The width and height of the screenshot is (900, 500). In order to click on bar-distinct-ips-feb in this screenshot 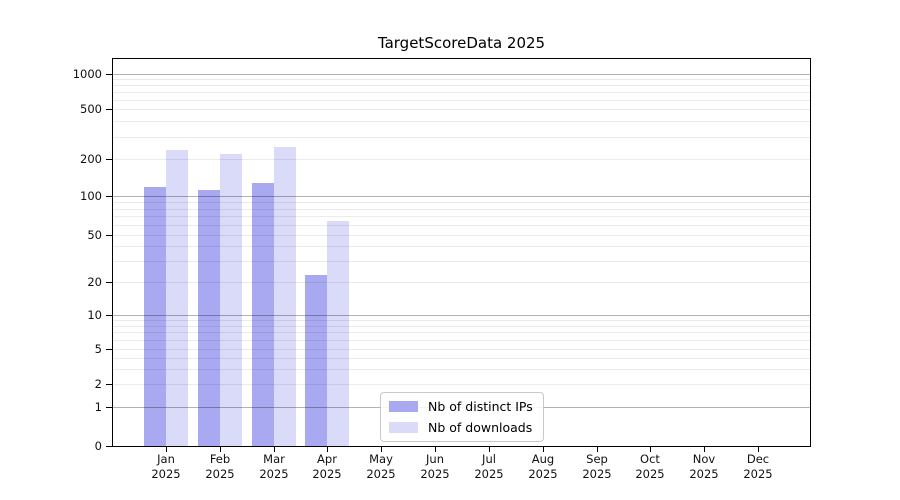, I will do `click(208, 317)`.